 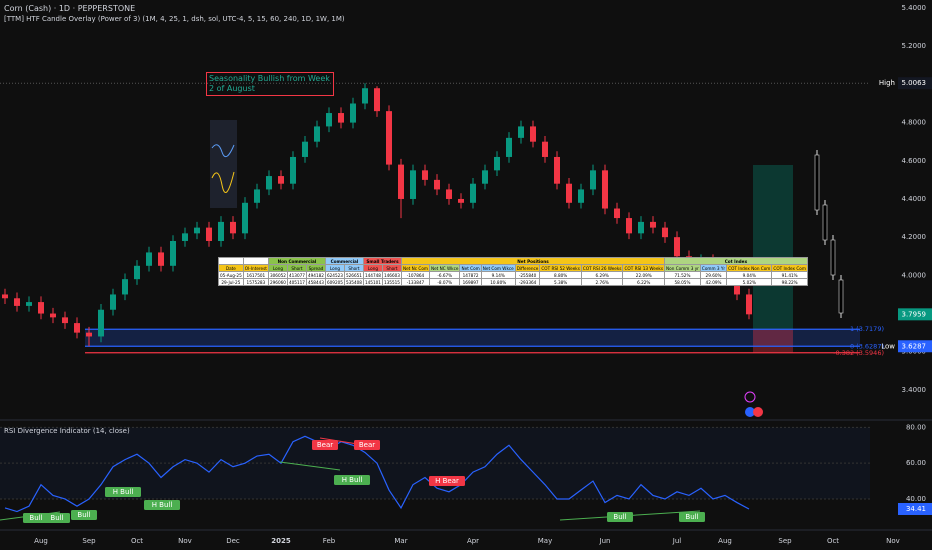 What do you see at coordinates (233, 541) in the screenshot?
I see `x-tick-label: Dec` at bounding box center [233, 541].